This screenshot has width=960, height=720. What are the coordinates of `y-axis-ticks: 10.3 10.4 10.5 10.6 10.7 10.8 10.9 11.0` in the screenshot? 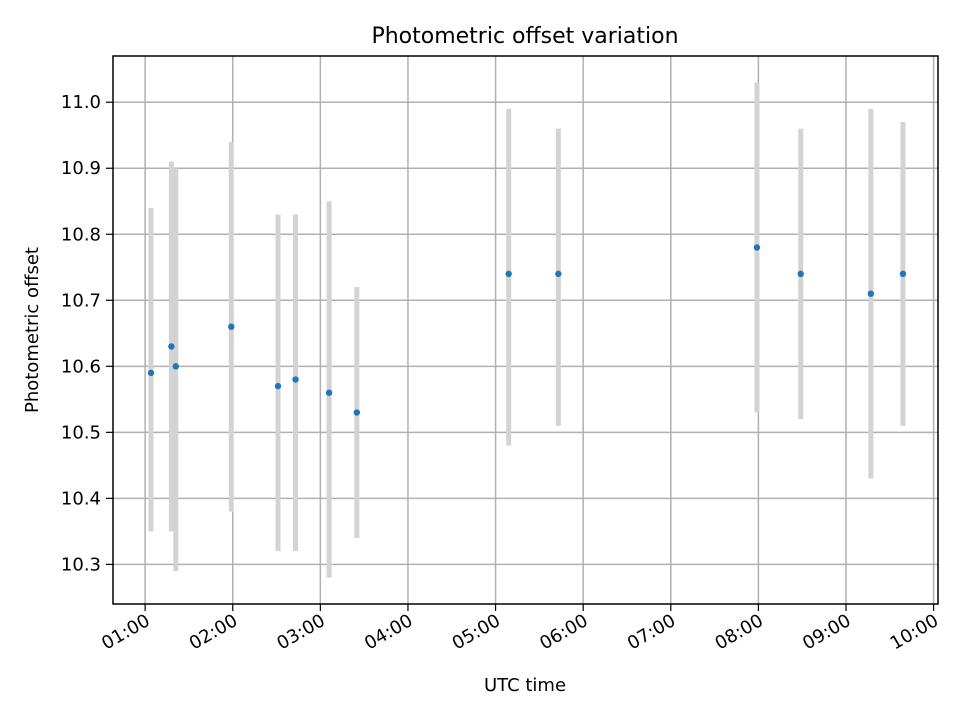 It's located at (87, 333).